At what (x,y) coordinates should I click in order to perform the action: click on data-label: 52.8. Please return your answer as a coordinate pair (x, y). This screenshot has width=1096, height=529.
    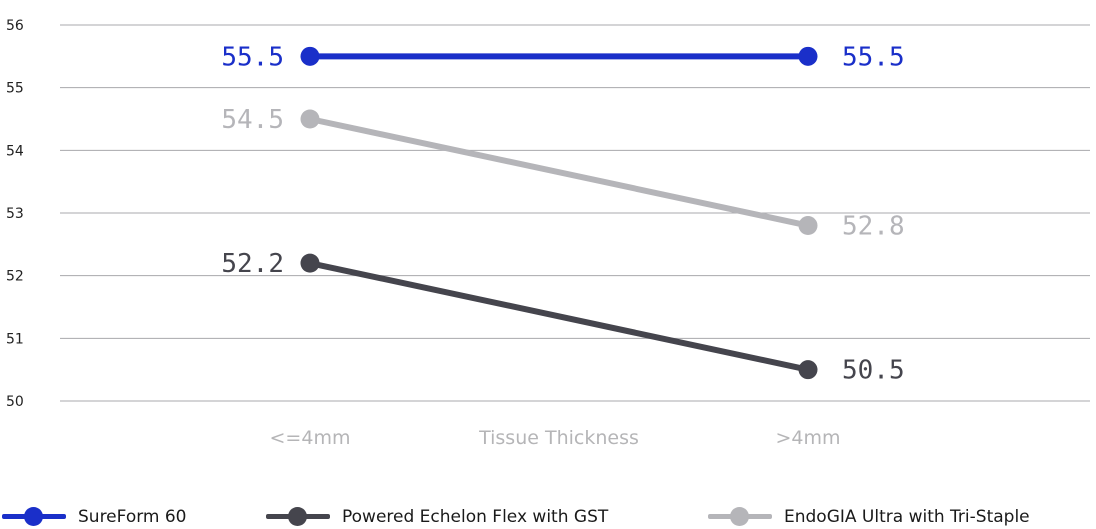
    Looking at the image, I should click on (873, 227).